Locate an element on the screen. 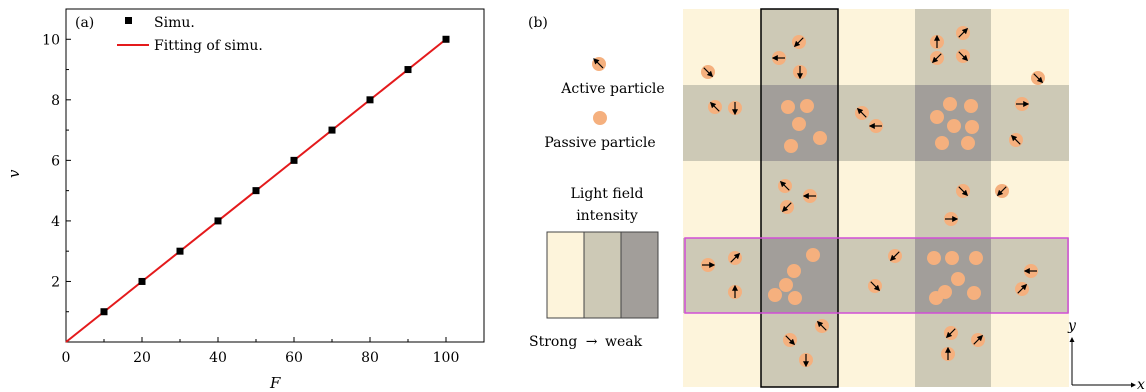  x-axis-name: x is located at coordinates (1141, 384).